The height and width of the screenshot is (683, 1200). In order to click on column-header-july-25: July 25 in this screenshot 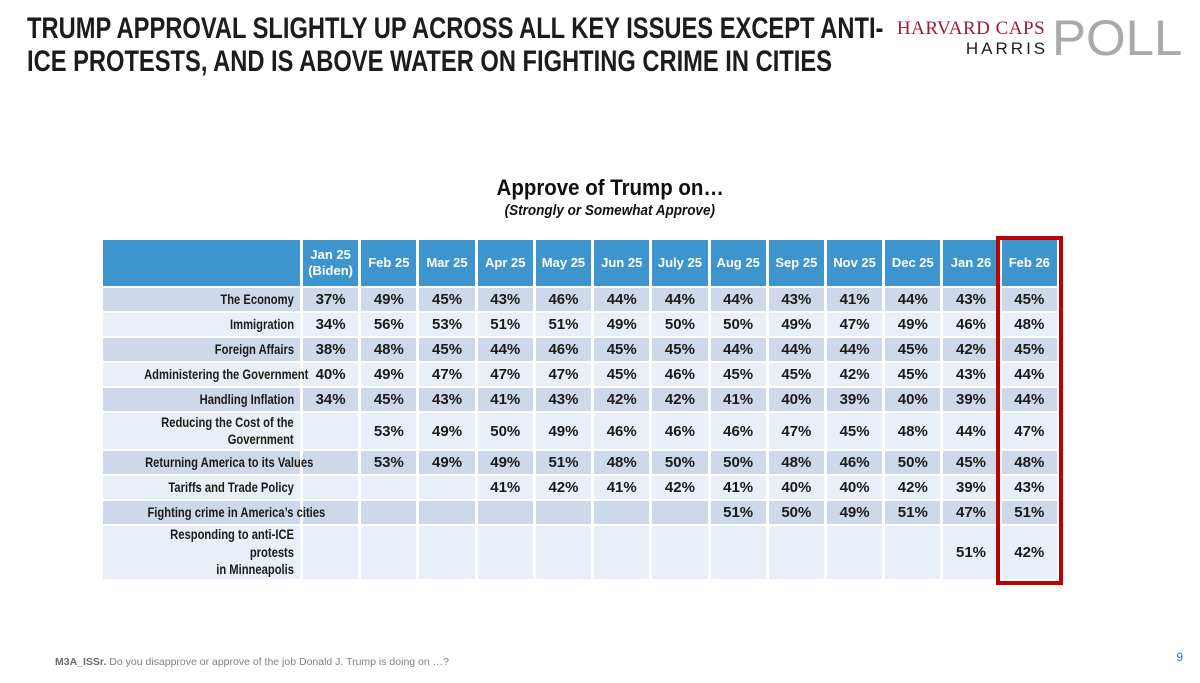, I will do `click(680, 263)`.